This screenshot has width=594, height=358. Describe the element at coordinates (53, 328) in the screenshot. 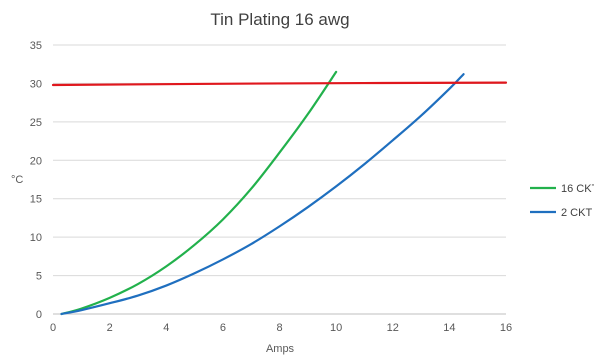

I see `x-tick-label: 0` at that location.